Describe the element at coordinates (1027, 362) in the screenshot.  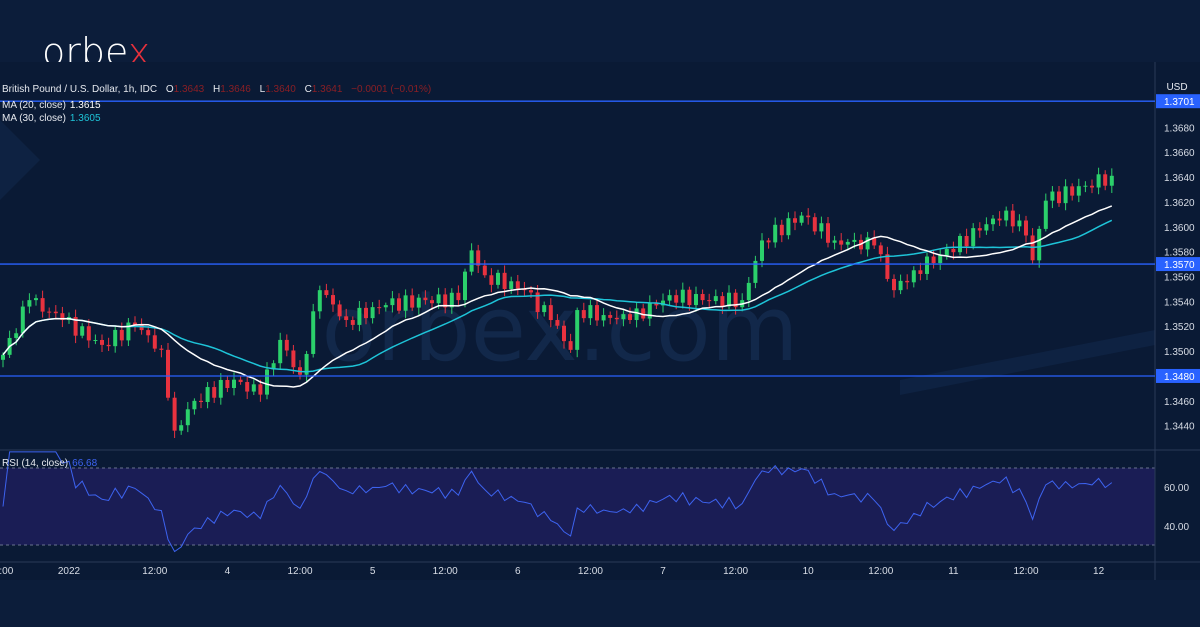
I see `watermark-shape` at that location.